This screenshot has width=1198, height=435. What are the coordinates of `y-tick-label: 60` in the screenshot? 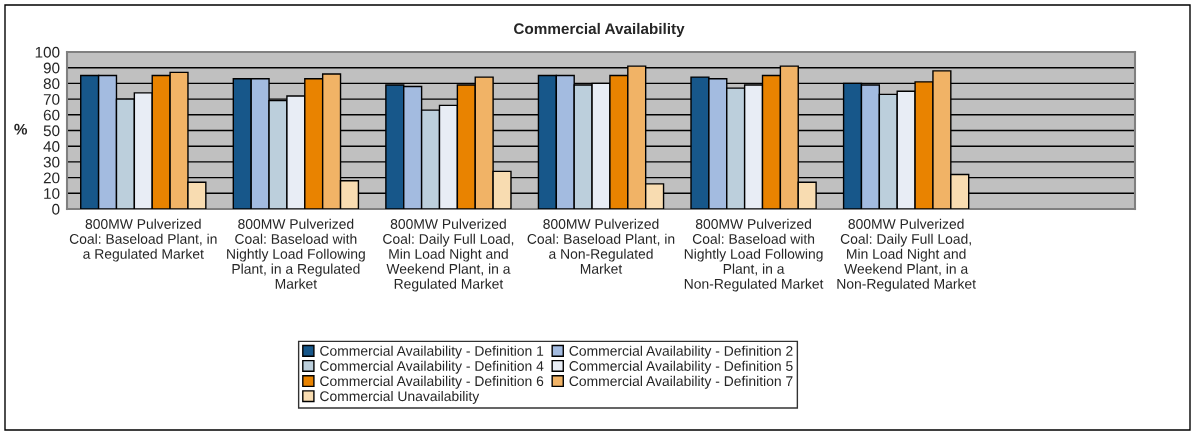 It's located at (51, 115).